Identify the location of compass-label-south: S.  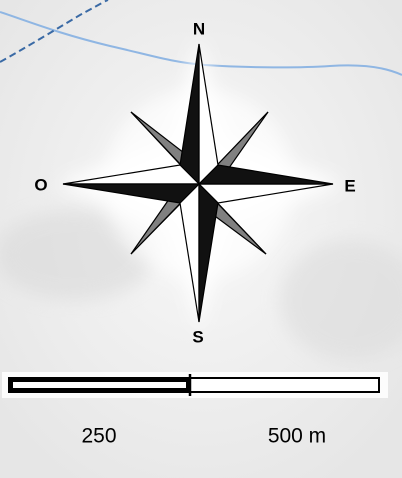
(197, 337).